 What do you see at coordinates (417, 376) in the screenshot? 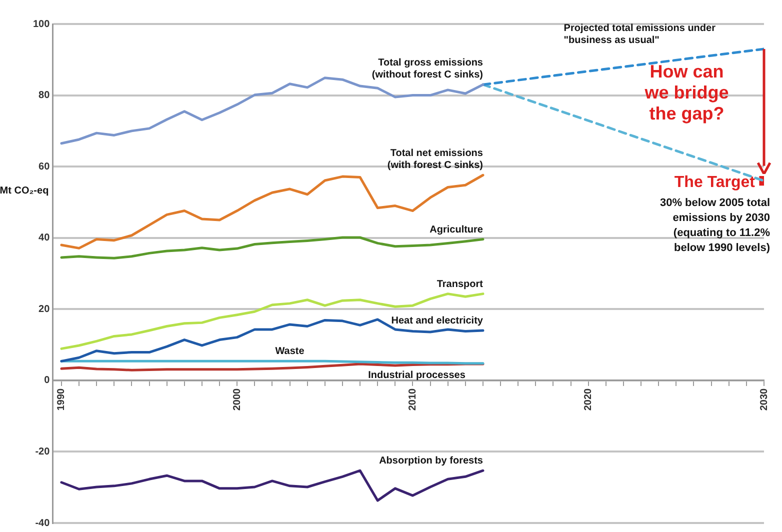
I see `series-label: Industrial processes` at bounding box center [417, 376].